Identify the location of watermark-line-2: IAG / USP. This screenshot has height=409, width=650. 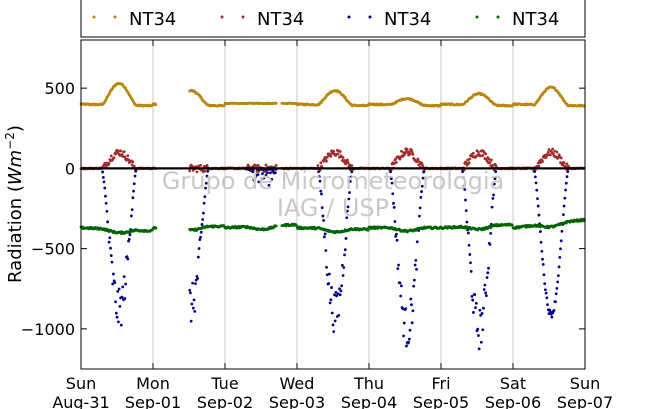
(333, 208).